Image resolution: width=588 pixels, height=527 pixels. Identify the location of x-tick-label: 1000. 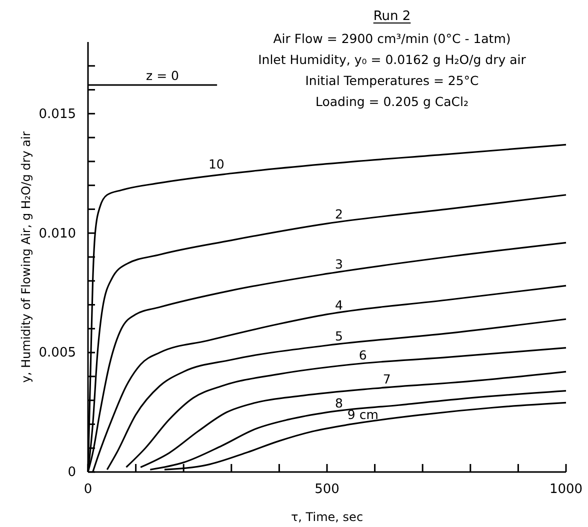
(566, 490).